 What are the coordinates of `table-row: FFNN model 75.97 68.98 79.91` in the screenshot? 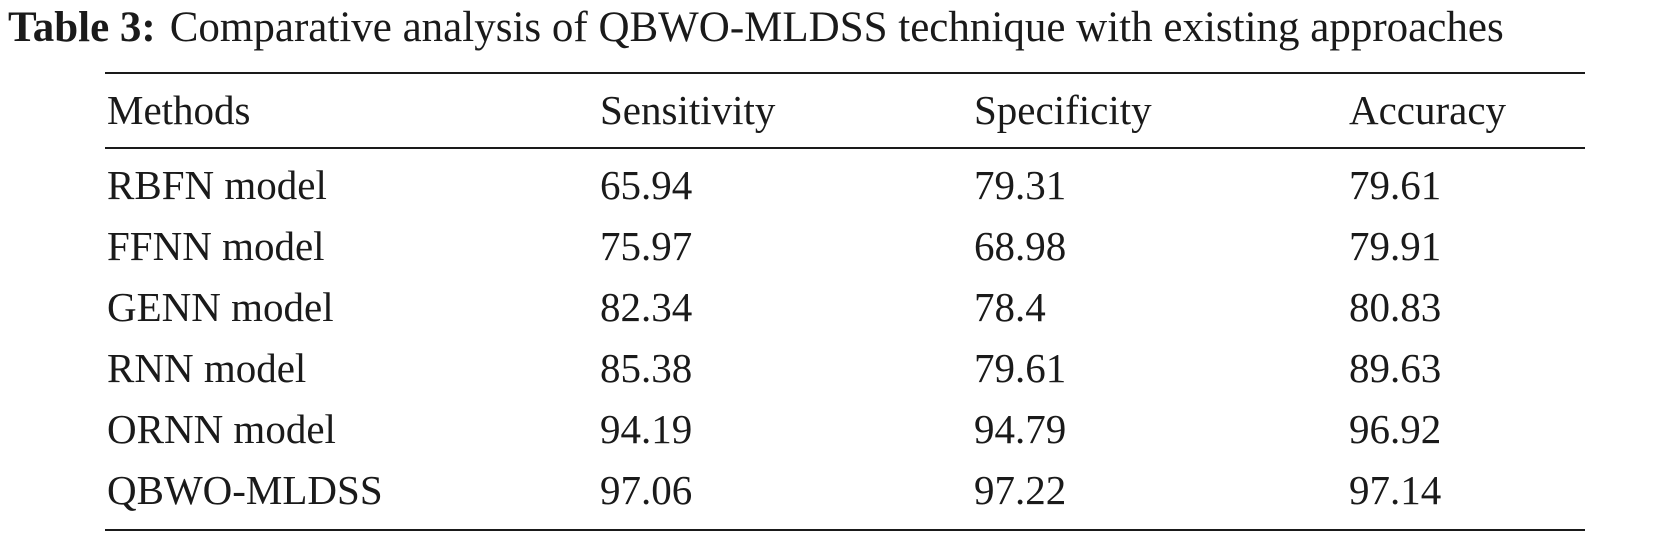 It's located at (828, 246).